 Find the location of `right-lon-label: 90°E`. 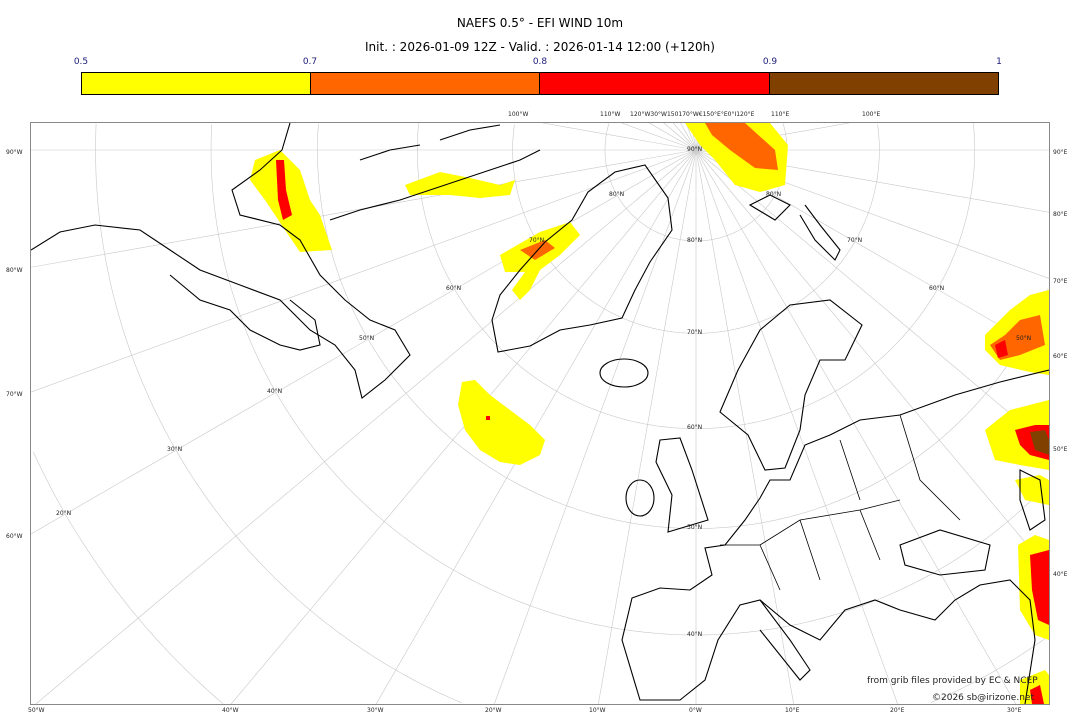

right-lon-label: 90°E is located at coordinates (1060, 152).